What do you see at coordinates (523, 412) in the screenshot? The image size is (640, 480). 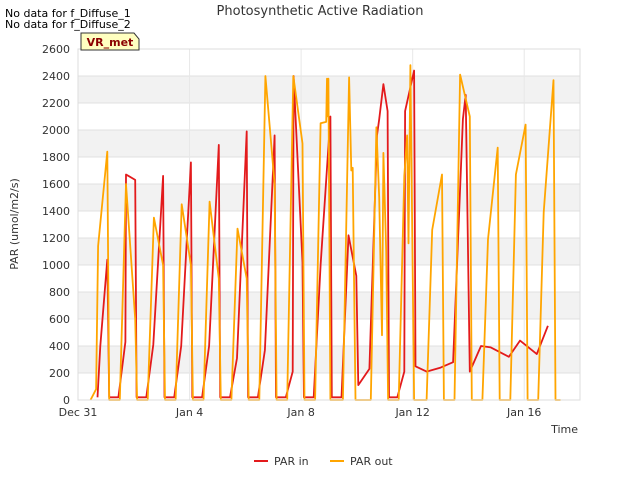 I see `x-tick-label: Jan 16` at bounding box center [523, 412].